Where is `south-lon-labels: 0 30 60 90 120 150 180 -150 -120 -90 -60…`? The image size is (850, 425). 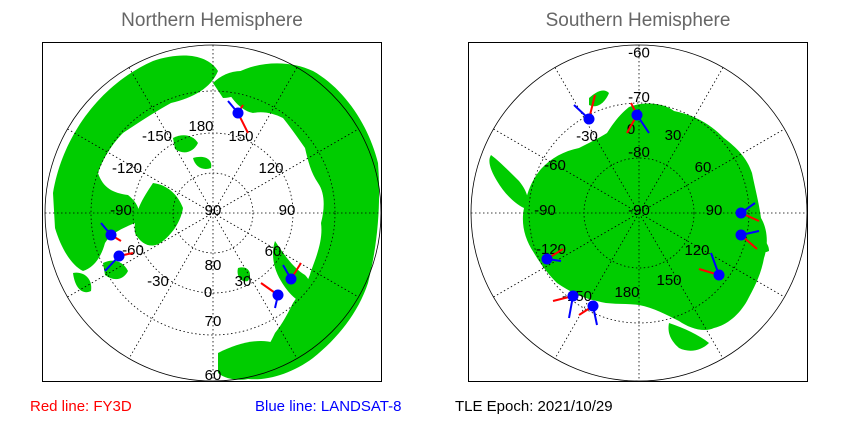 south-lon-labels: 0 30 60 90 120 150 180 -150 -120 -90 -60… is located at coordinates (628, 213).